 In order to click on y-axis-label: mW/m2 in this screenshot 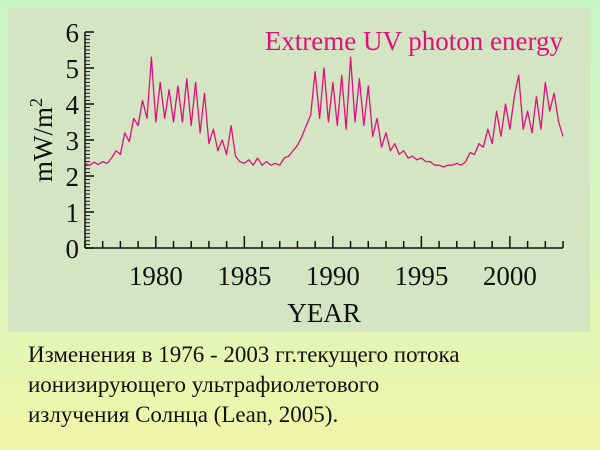, I will do `click(42, 140)`.